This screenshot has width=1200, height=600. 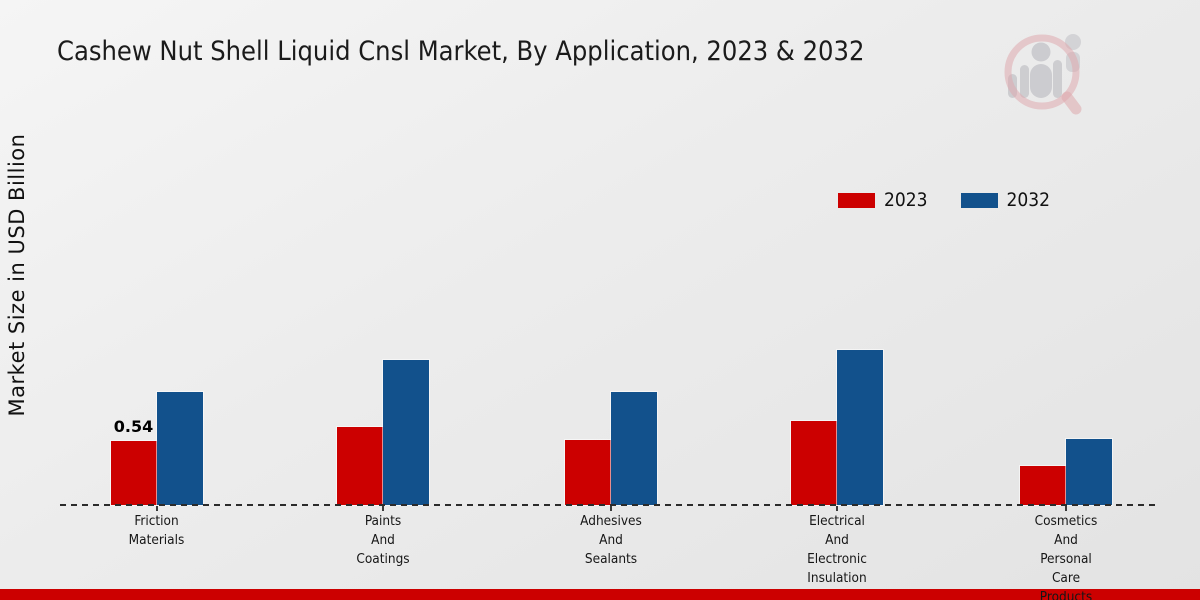 What do you see at coordinates (600, 594) in the screenshot?
I see `footer-stripe` at bounding box center [600, 594].